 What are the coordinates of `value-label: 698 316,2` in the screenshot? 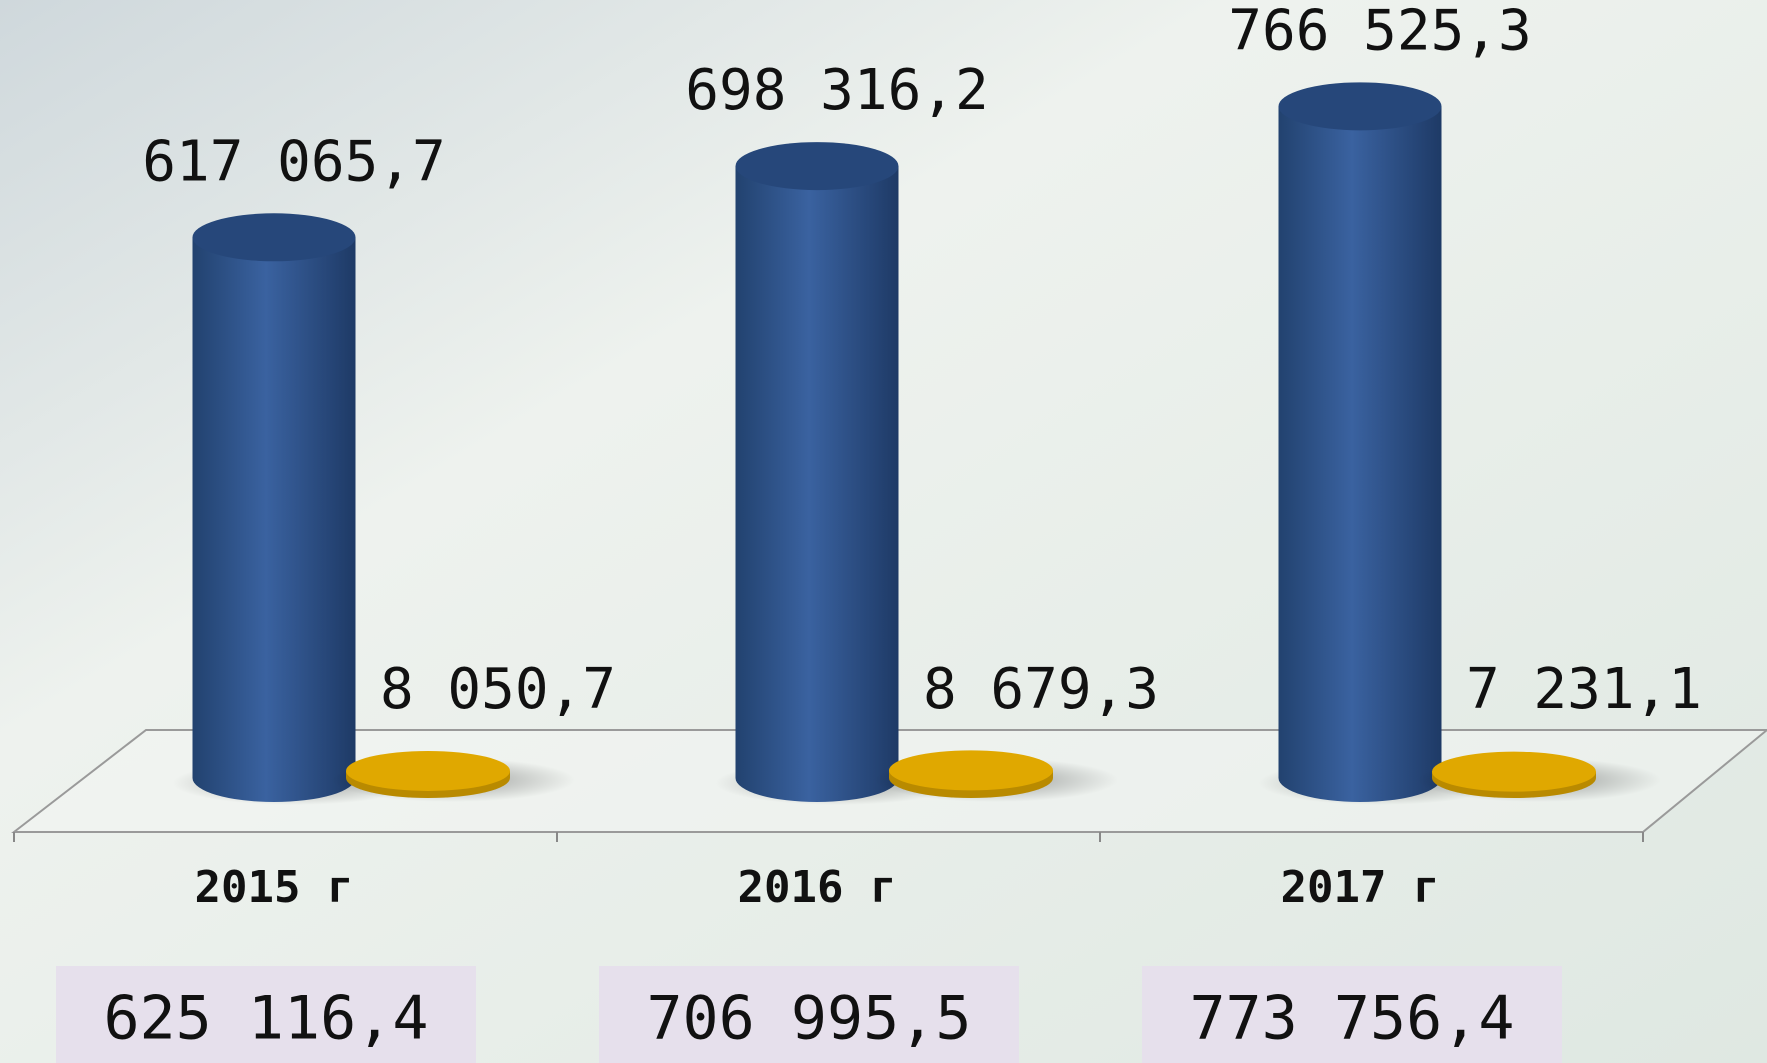 It's located at (836, 90).